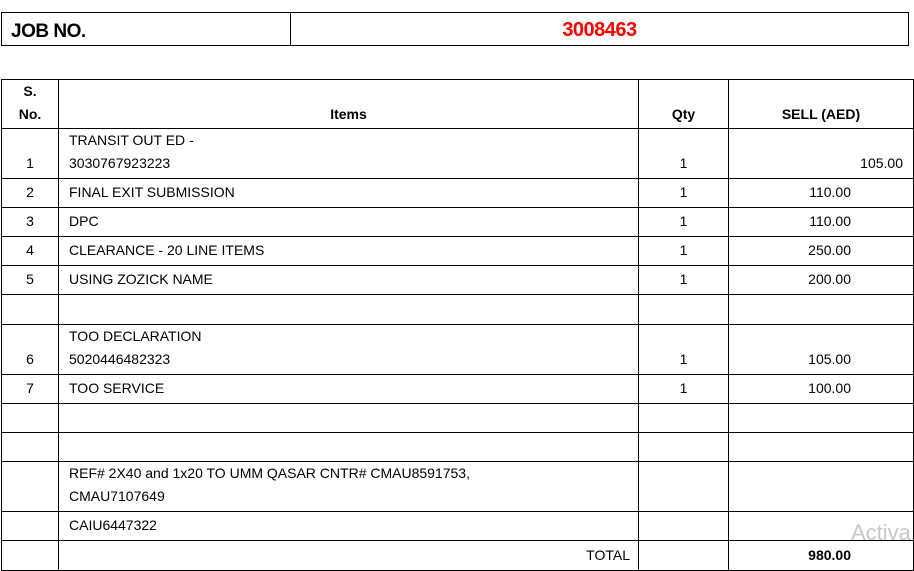 Image resolution: width=914 pixels, height=571 pixels. What do you see at coordinates (348, 193) in the screenshot?
I see `row-item: FINAL EXIT SUBMISSION` at bounding box center [348, 193].